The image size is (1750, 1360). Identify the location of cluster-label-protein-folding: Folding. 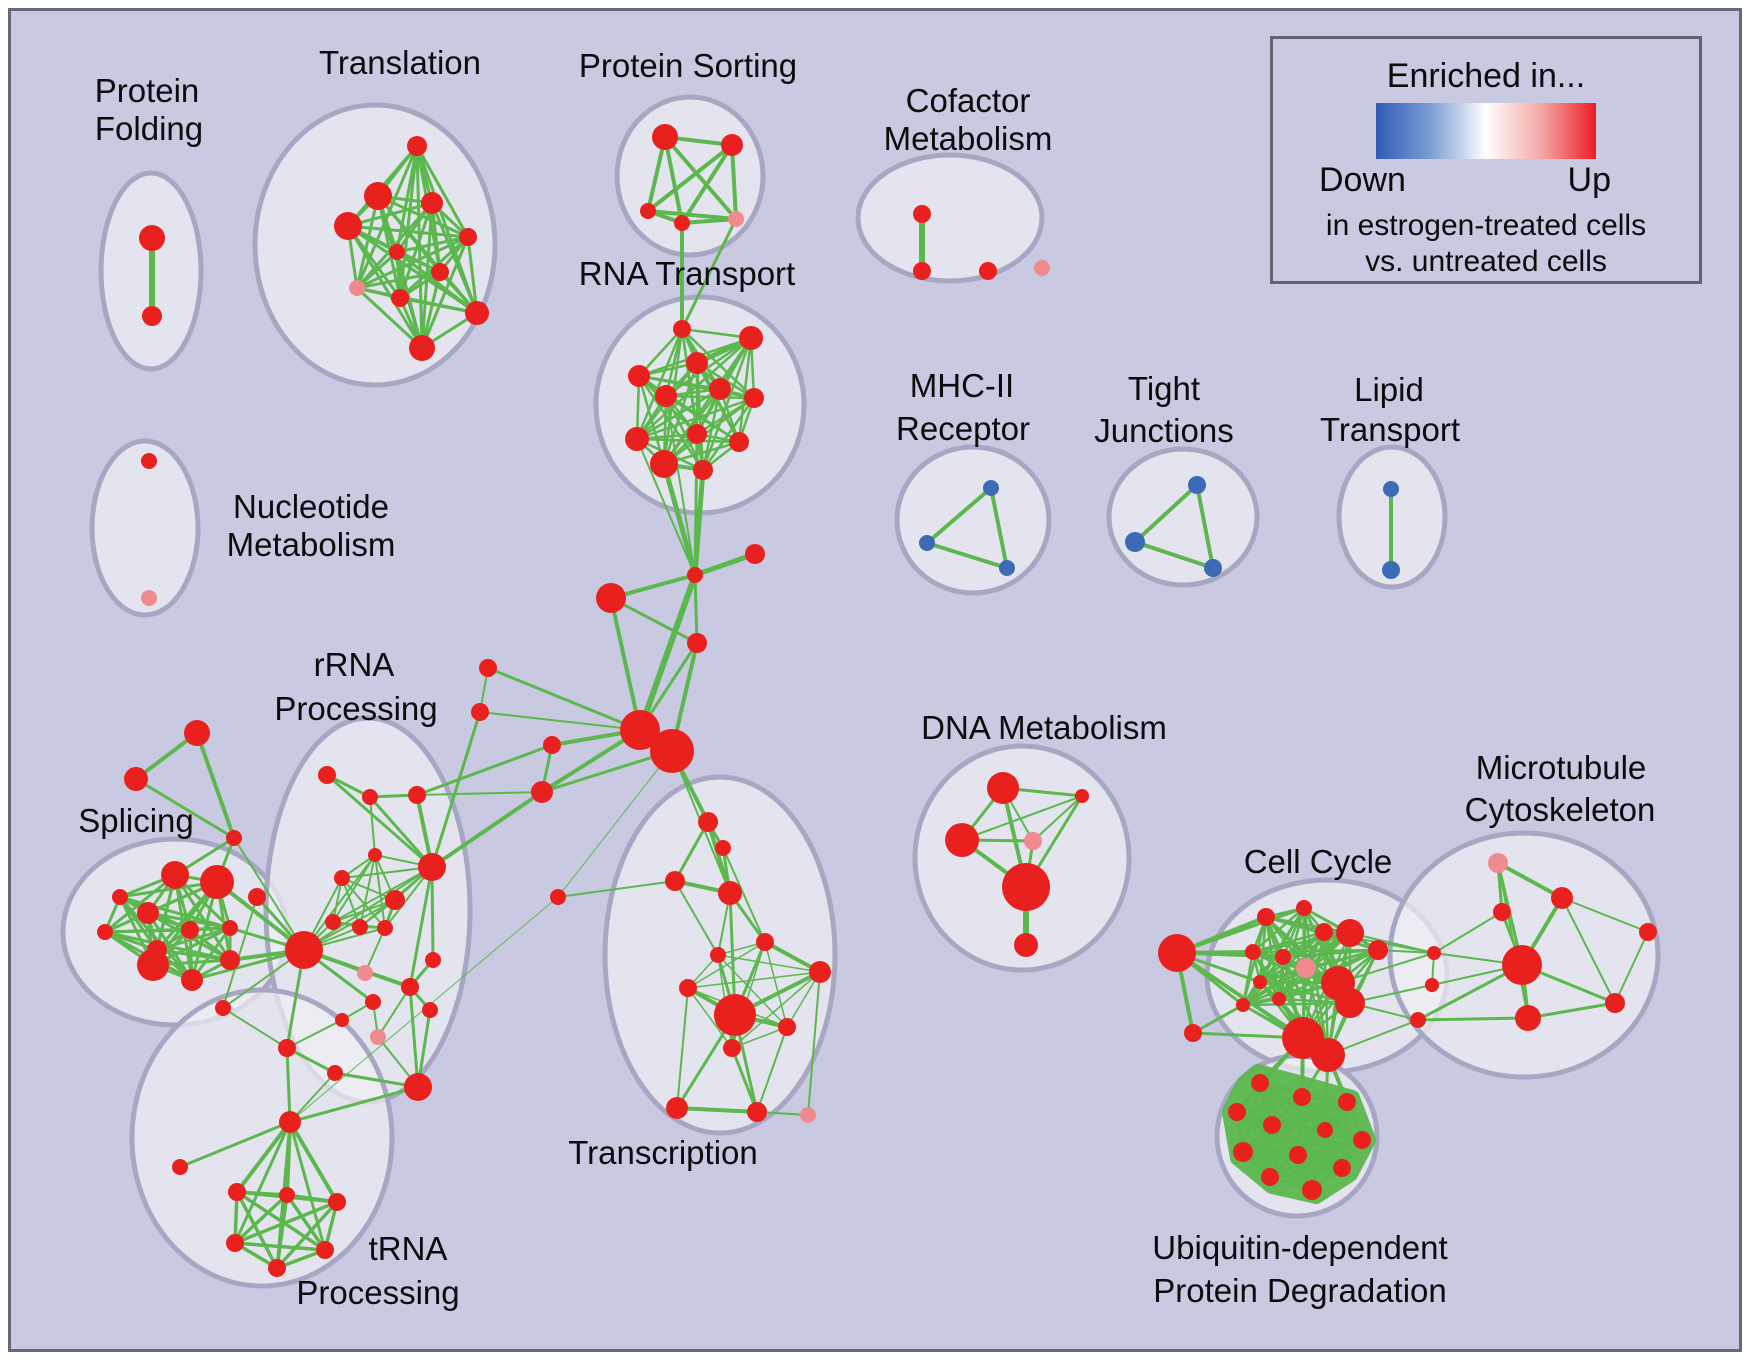
(149, 128).